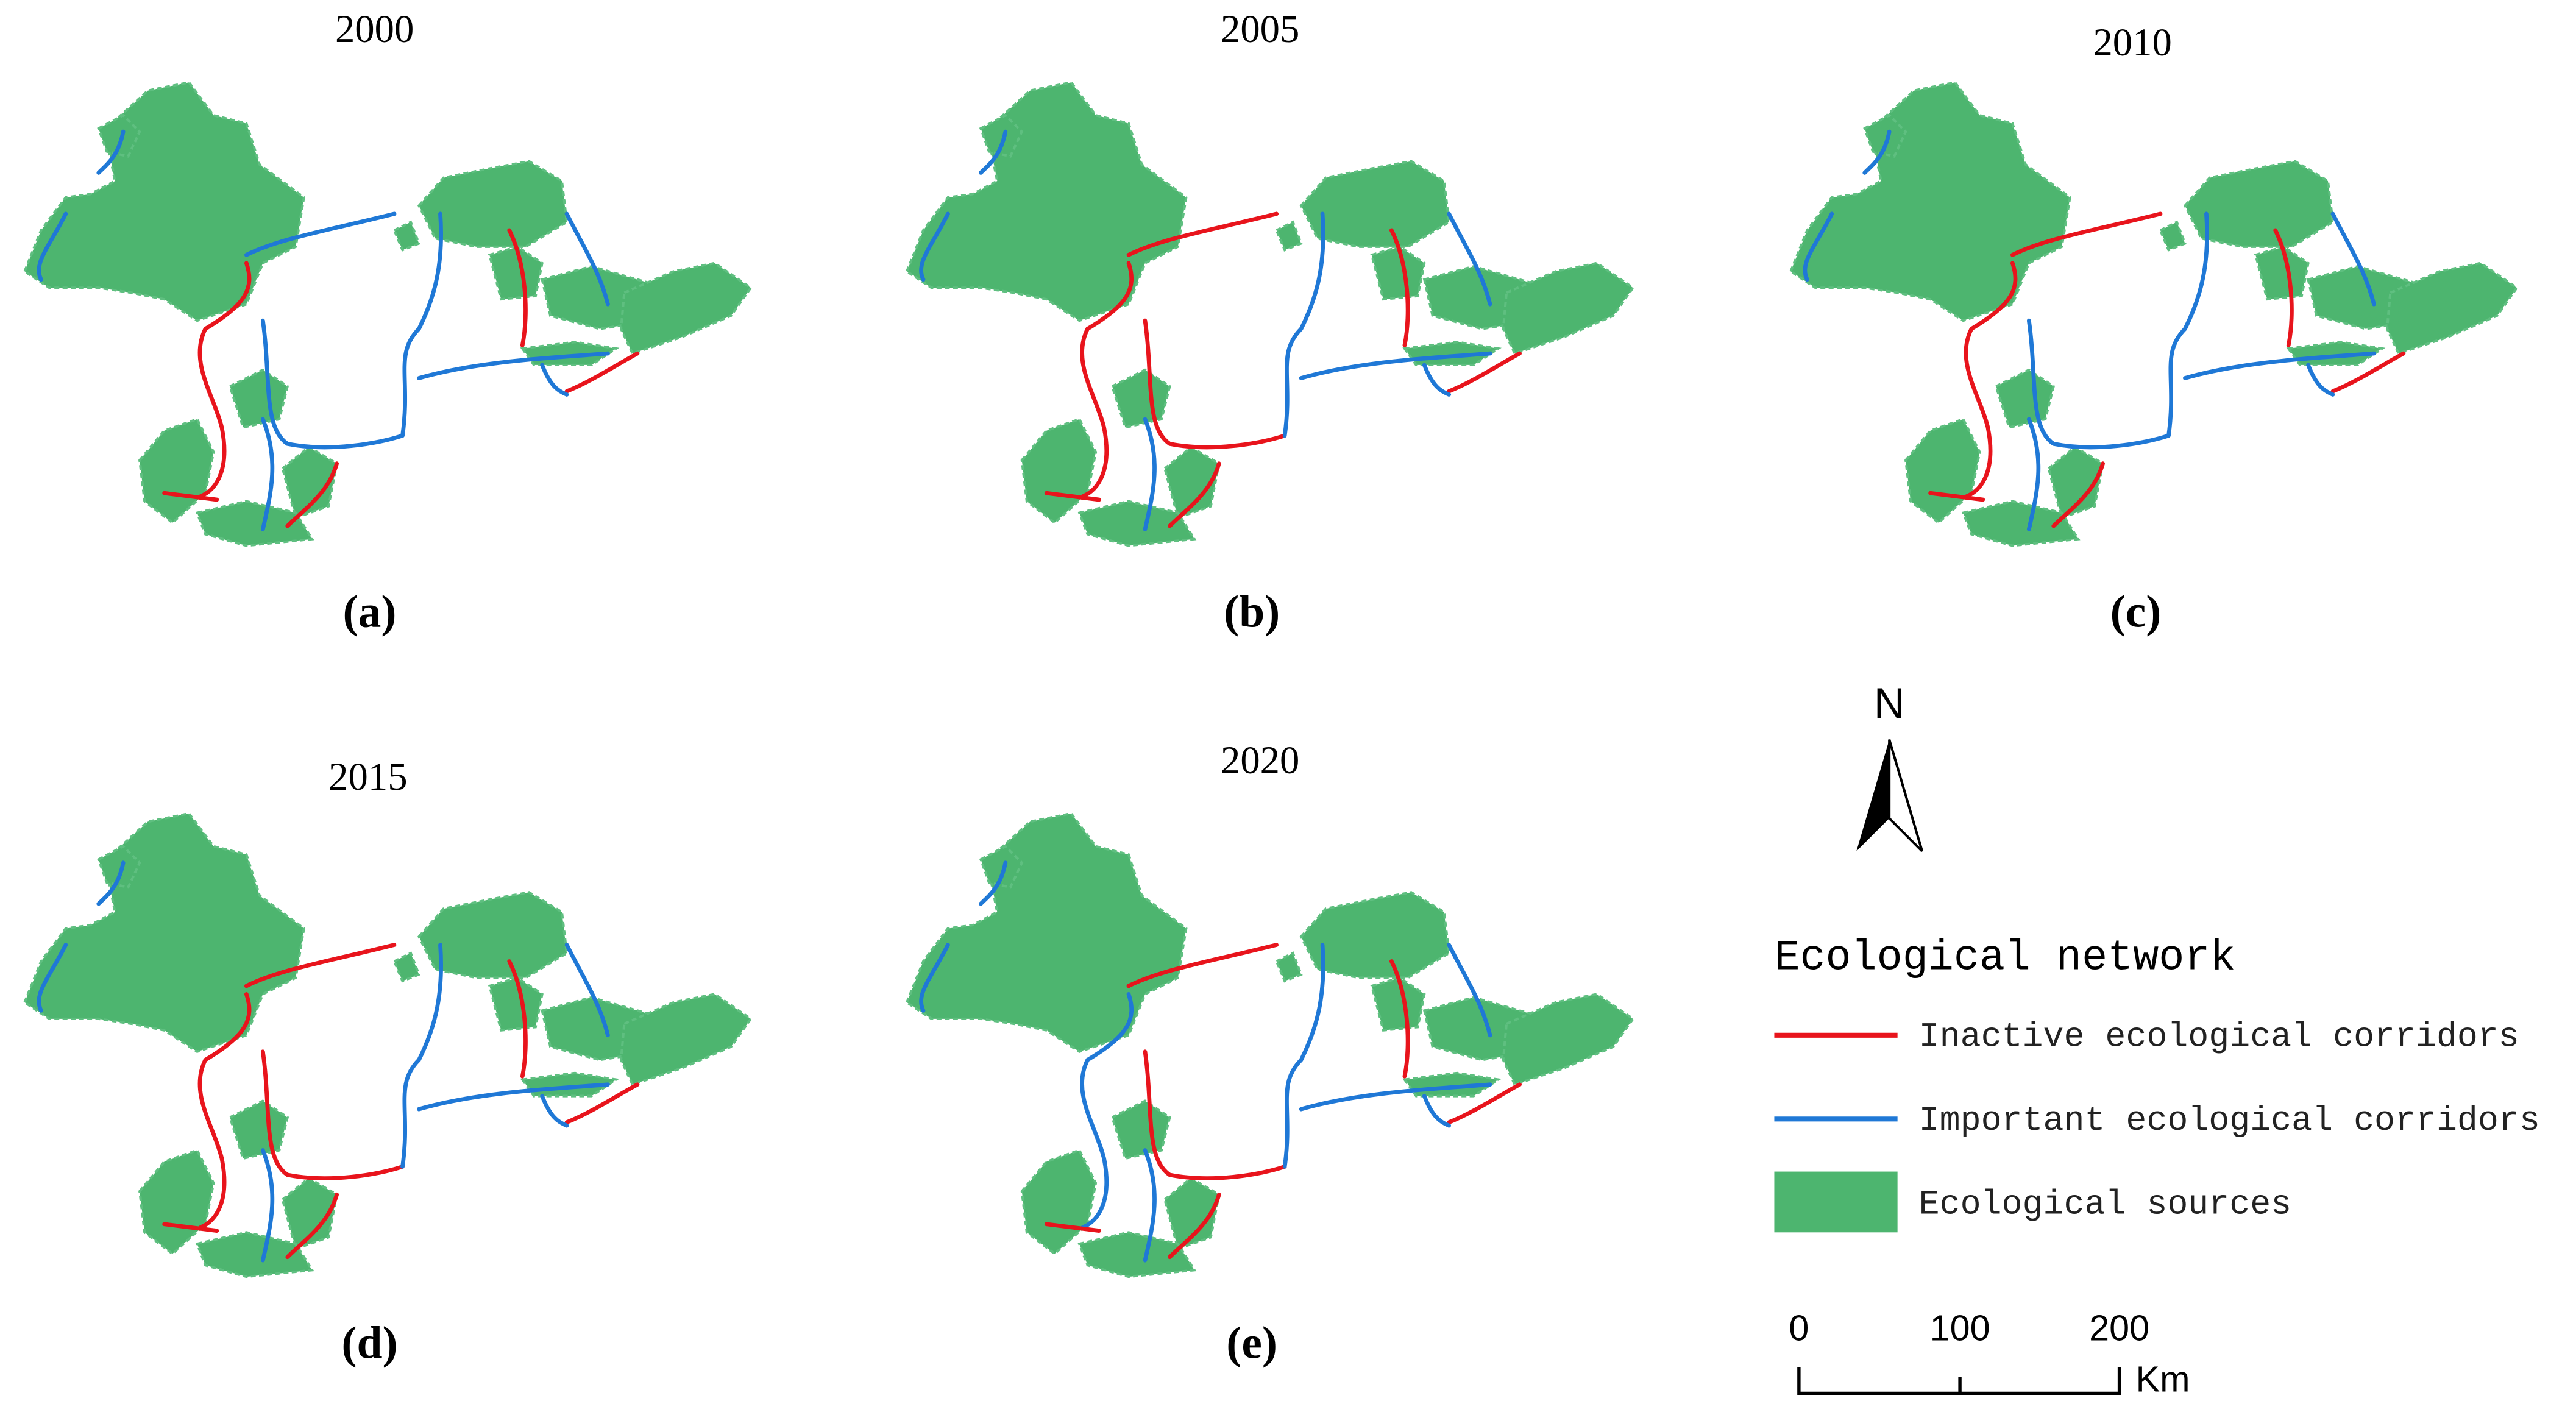 This screenshot has height=1415, width=2576. I want to click on arrow-right, so click(1906, 796).